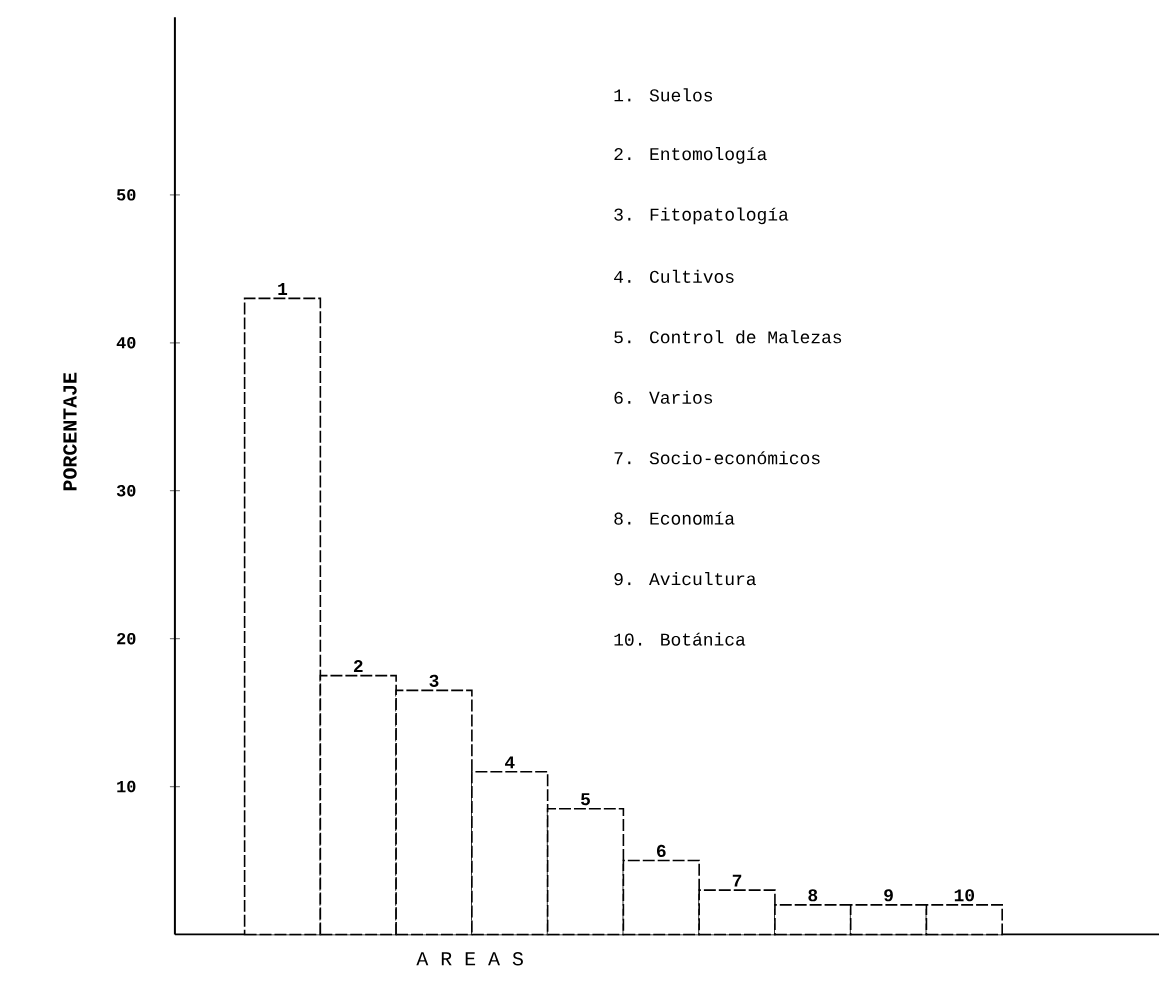 The height and width of the screenshot is (991, 1160). I want to click on y-tick-label: 10, so click(126, 786).